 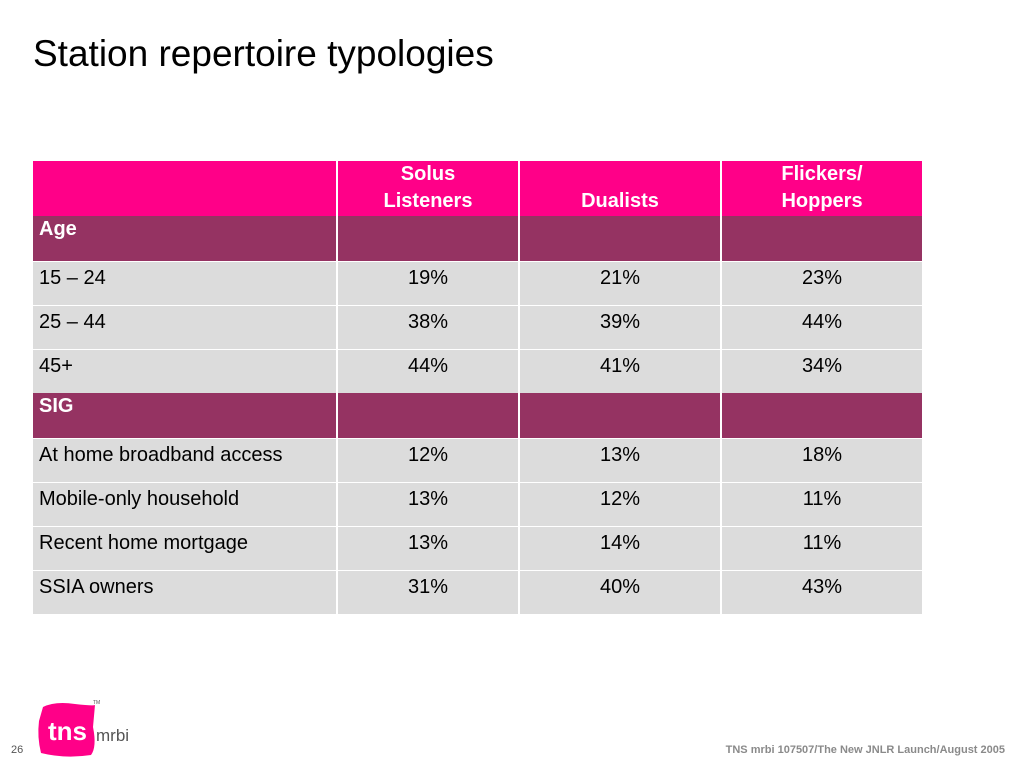 What do you see at coordinates (619, 547) in the screenshot?
I see `dualists-value: 14%` at bounding box center [619, 547].